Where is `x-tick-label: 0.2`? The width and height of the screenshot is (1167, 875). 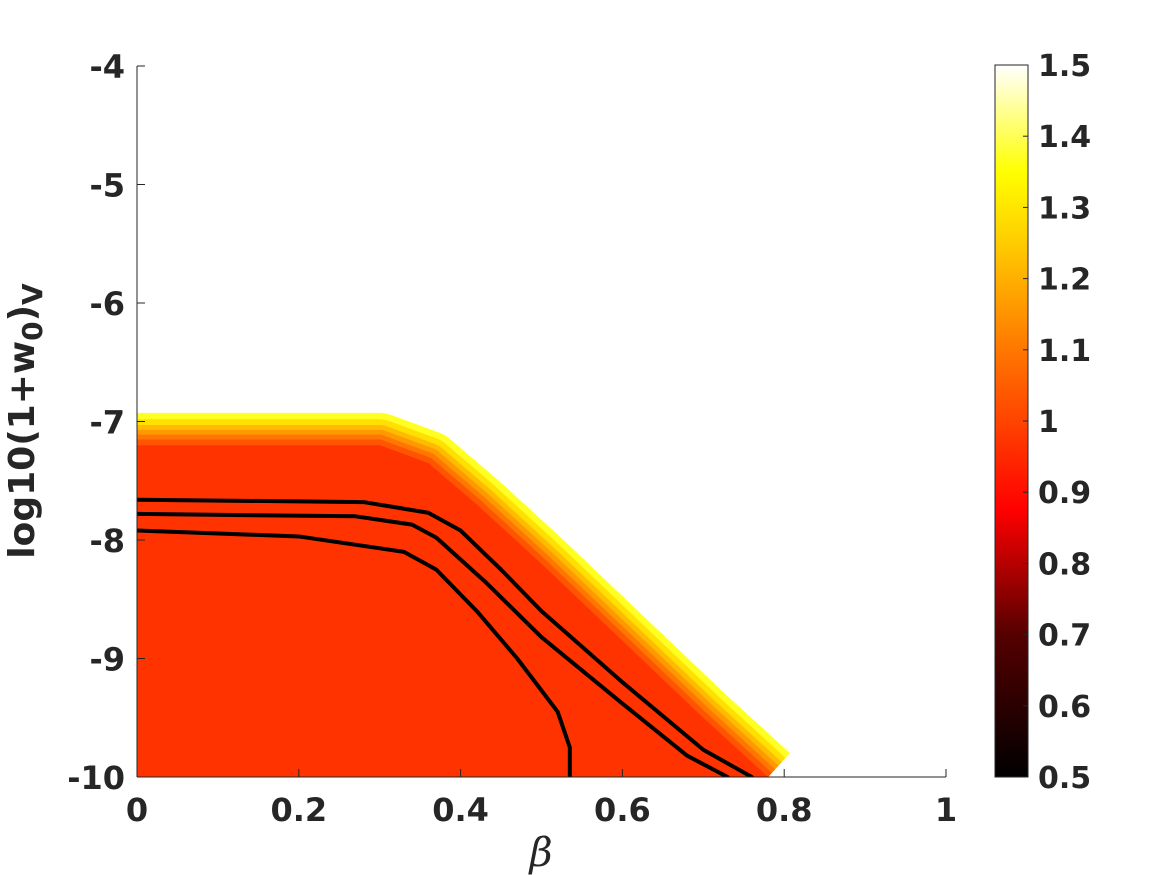 x-tick-label: 0.2 is located at coordinates (298, 810).